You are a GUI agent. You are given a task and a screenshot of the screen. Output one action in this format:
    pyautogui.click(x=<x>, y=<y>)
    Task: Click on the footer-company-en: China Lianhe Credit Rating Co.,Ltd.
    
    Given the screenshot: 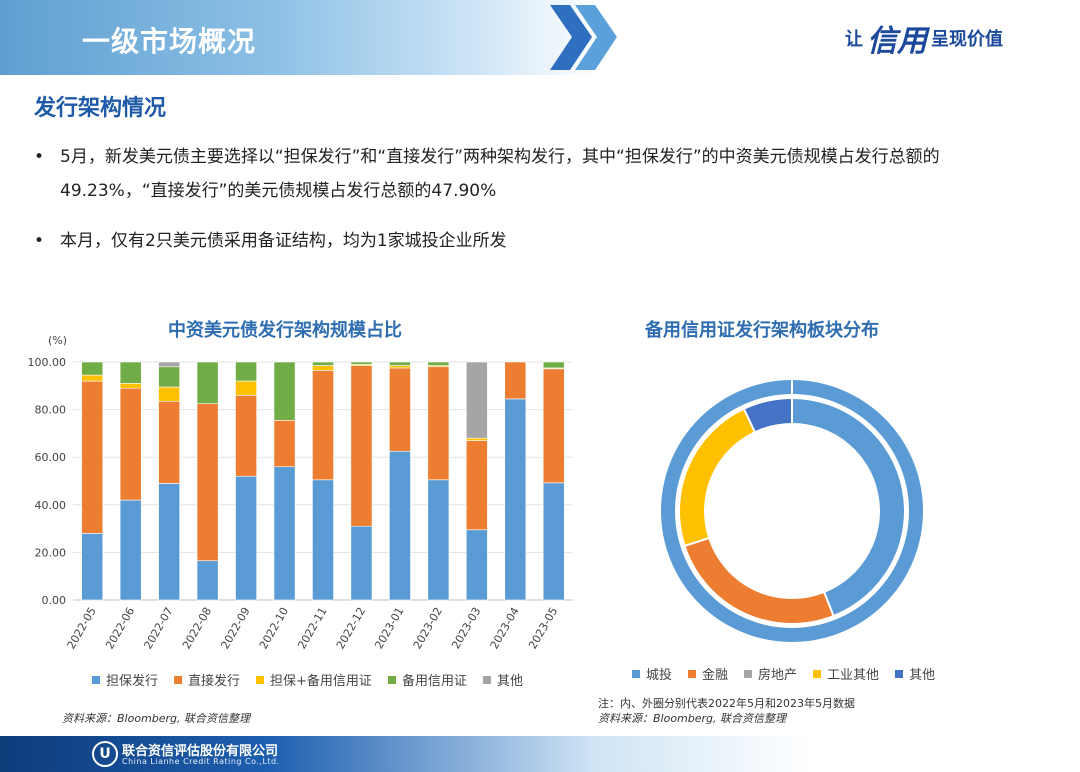 What is the action you would take?
    pyautogui.click(x=201, y=761)
    